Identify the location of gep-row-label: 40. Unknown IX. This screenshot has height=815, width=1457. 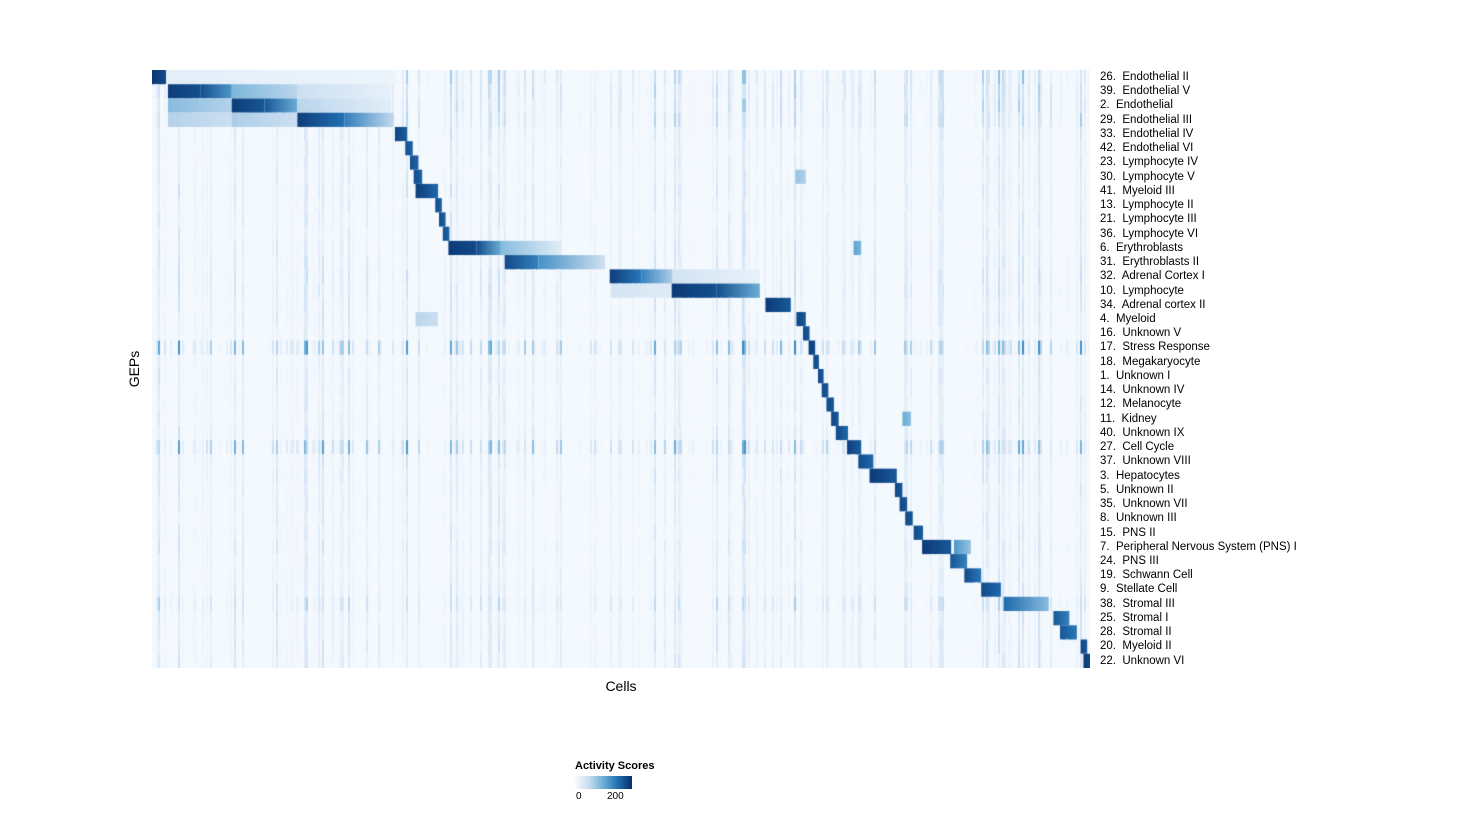
(1142, 432).